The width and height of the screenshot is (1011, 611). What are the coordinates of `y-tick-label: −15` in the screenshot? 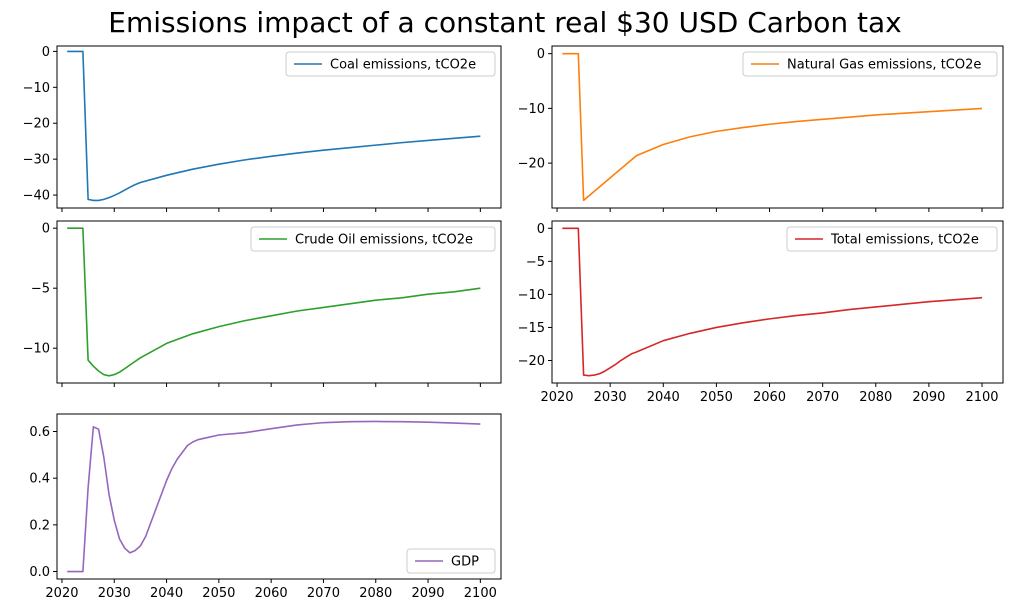 It's located at (531, 328).